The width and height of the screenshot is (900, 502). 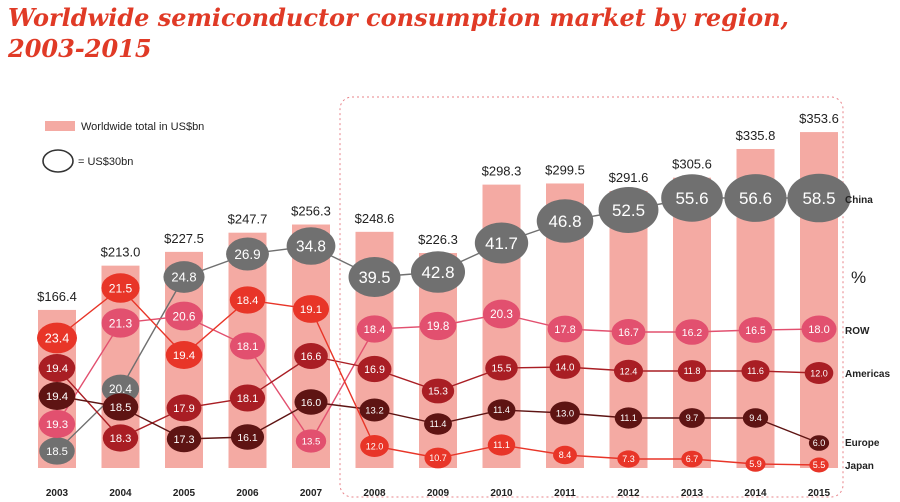 What do you see at coordinates (311, 441) in the screenshot?
I see `row-value-label: 13.5` at bounding box center [311, 441].